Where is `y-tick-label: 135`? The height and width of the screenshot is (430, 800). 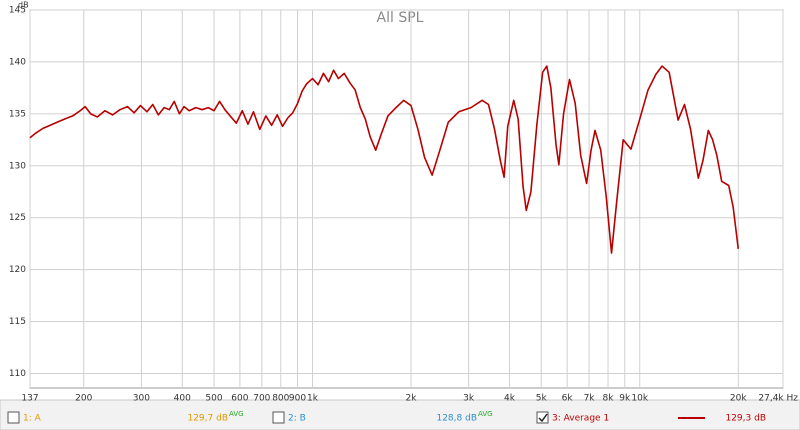 y-tick-label: 135 is located at coordinates (17, 114).